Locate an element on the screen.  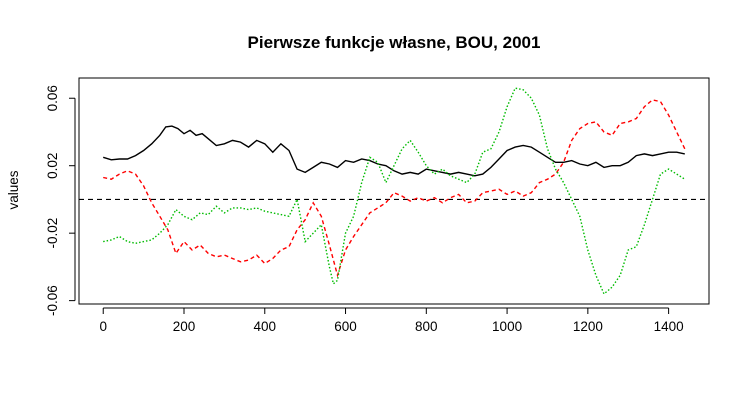
chart-title: Pierwsze funkcje własne, BOU, 2001 is located at coordinates (394, 42).